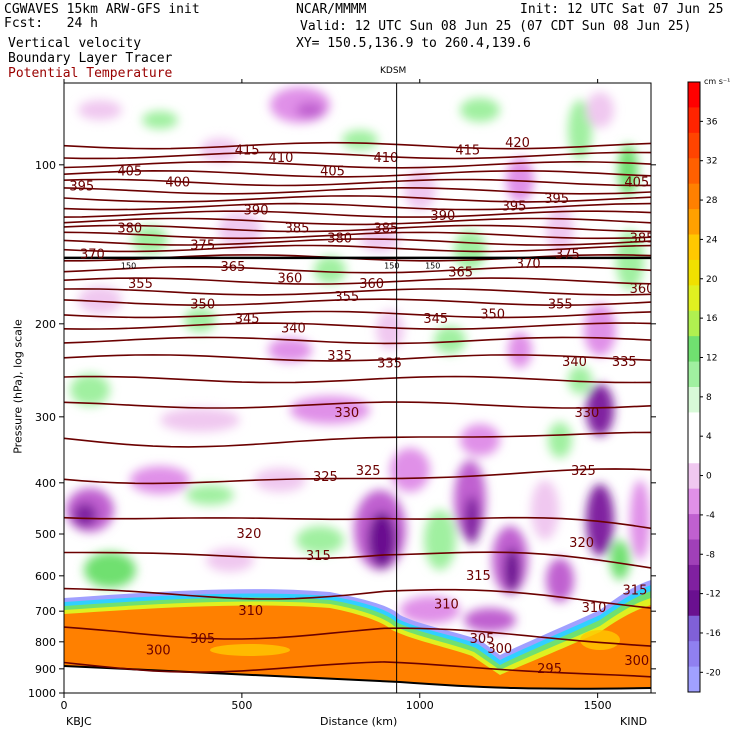  What do you see at coordinates (492, 314) in the screenshot?
I see `theta-label: 350` at bounding box center [492, 314].